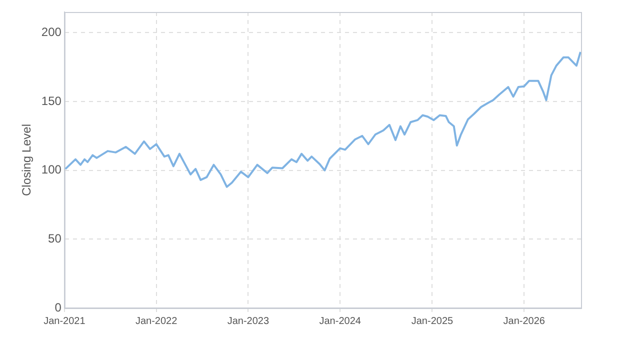  I want to click on y-tick-label: 200, so click(51, 31).